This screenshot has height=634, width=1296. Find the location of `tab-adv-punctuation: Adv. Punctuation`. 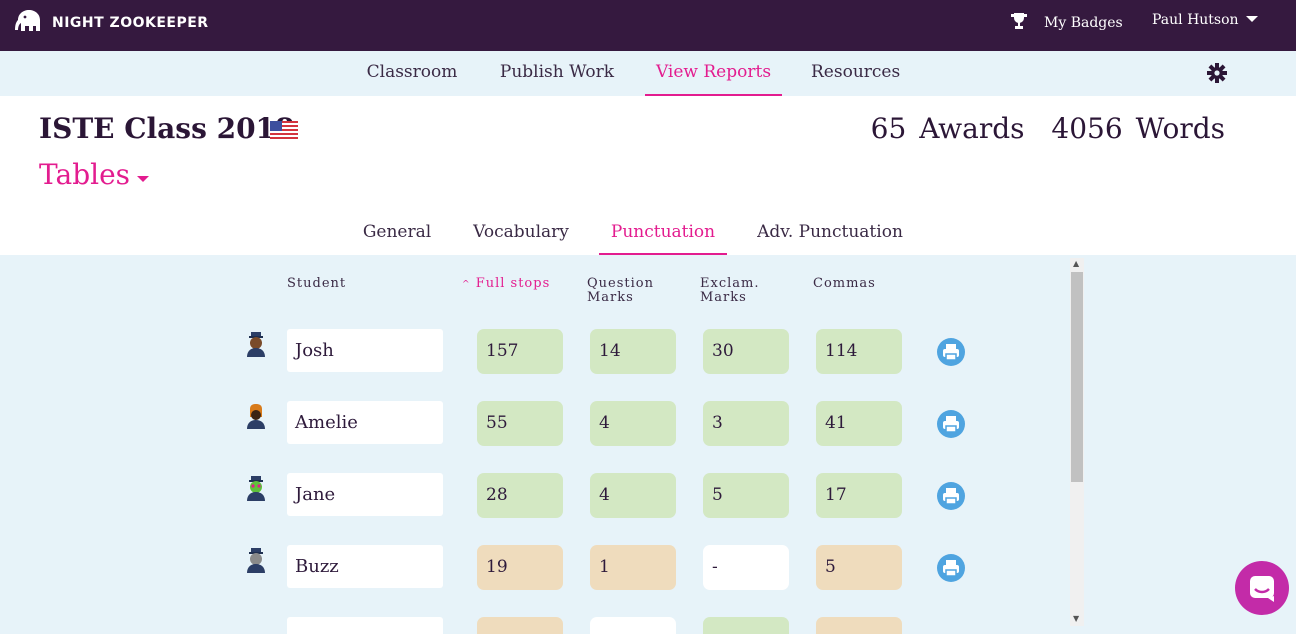

tab-adv-punctuation: Adv. Punctuation is located at coordinates (830, 232).